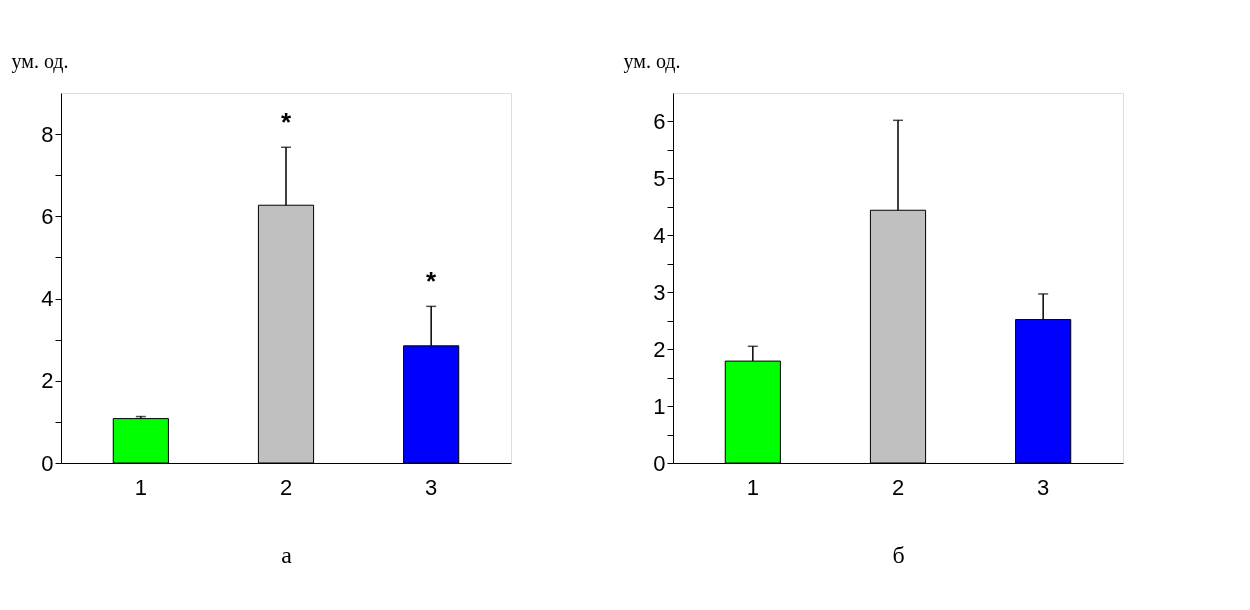 Image resolution: width=1250 pixels, height=610 pixels. What do you see at coordinates (287, 554) in the screenshot?
I see `x-axis-title: а` at bounding box center [287, 554].